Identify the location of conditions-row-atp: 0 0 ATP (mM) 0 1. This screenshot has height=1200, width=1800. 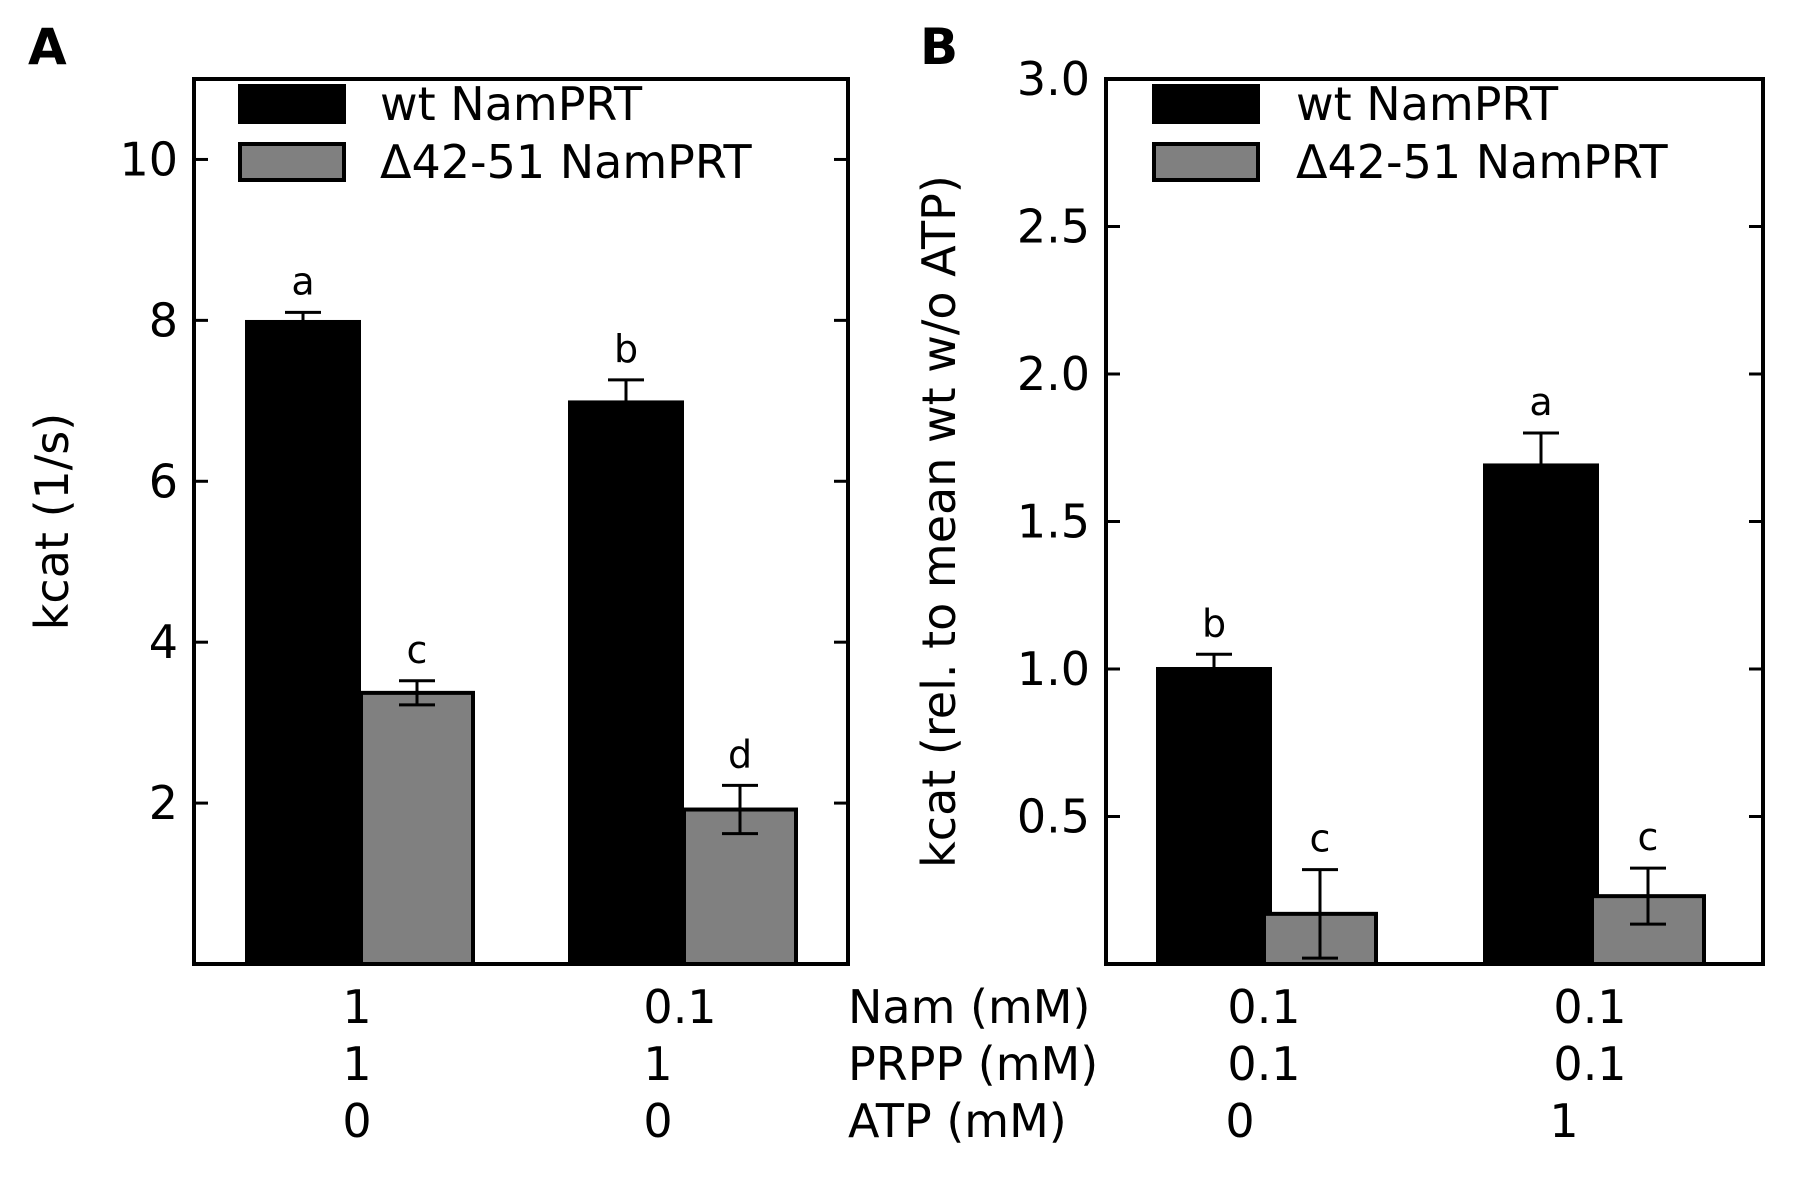
(960, 1121).